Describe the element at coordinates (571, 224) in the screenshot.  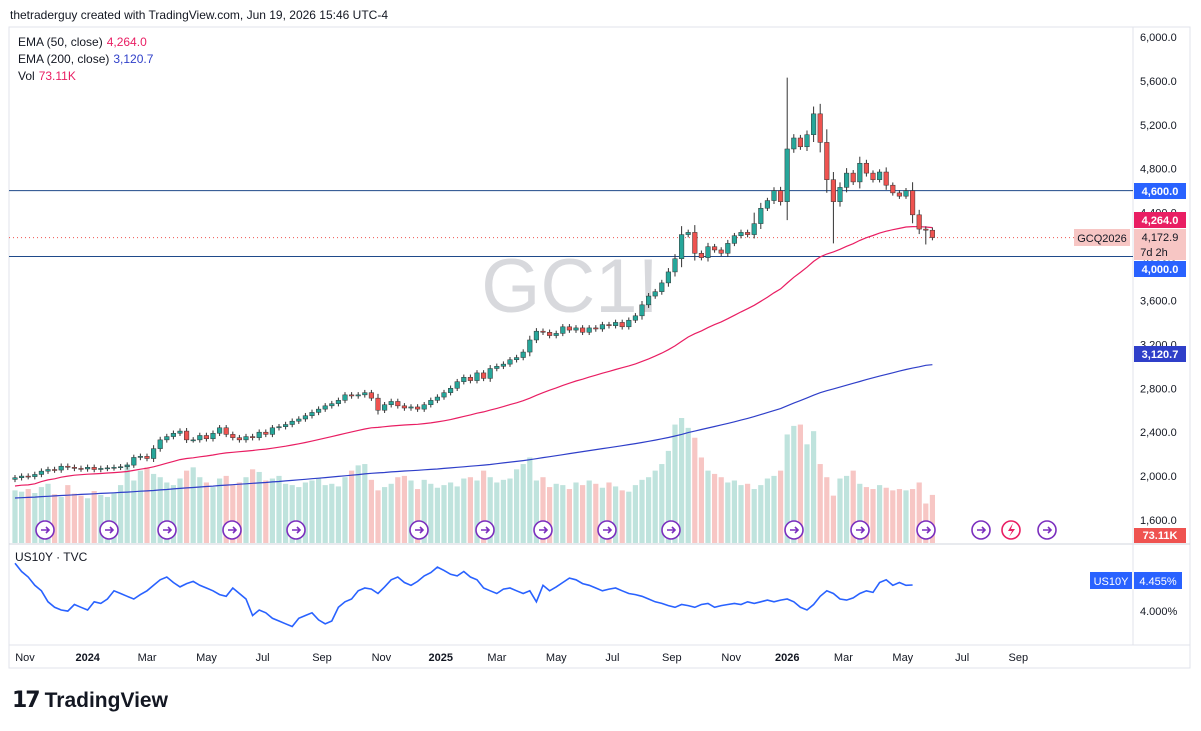
I see `horizontal-lines` at that location.